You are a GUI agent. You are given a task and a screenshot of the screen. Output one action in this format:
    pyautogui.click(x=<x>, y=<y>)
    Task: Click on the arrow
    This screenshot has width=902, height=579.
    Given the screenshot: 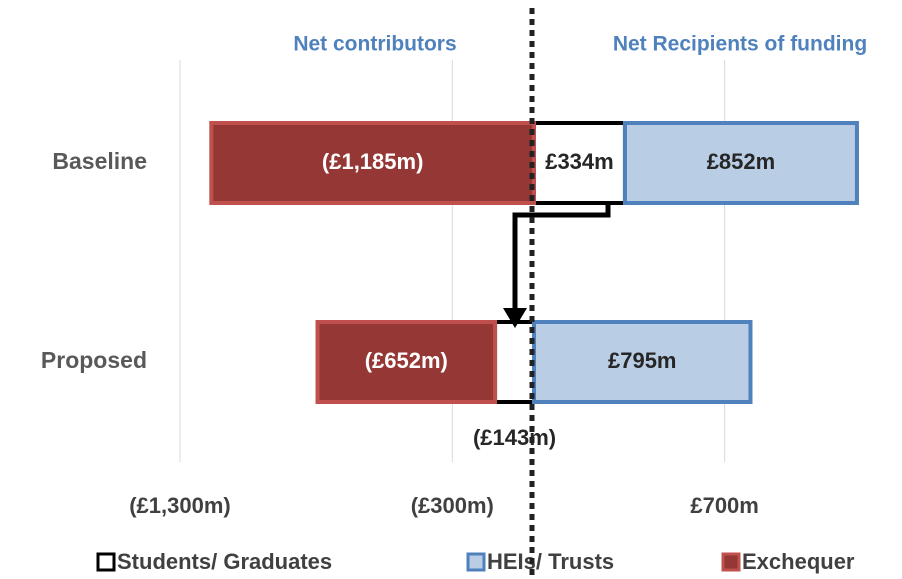 What is the action you would take?
    pyautogui.click(x=561, y=257)
    